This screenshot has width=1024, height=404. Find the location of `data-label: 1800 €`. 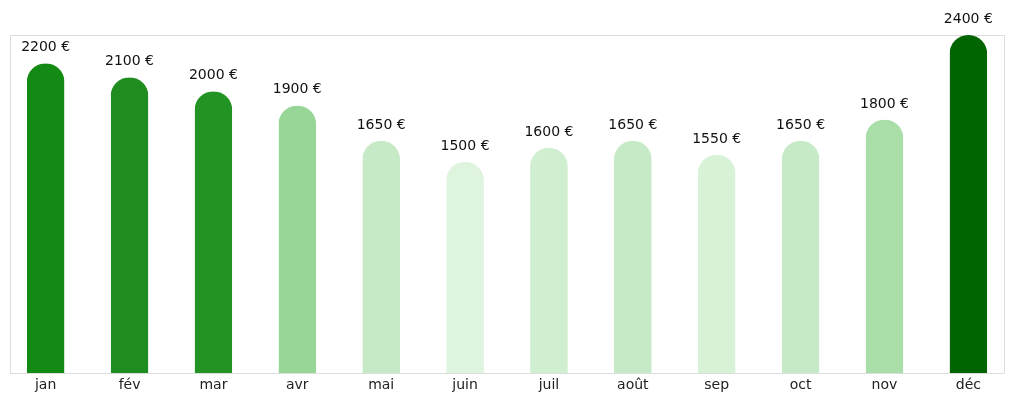

data-label: 1800 € is located at coordinates (884, 102).